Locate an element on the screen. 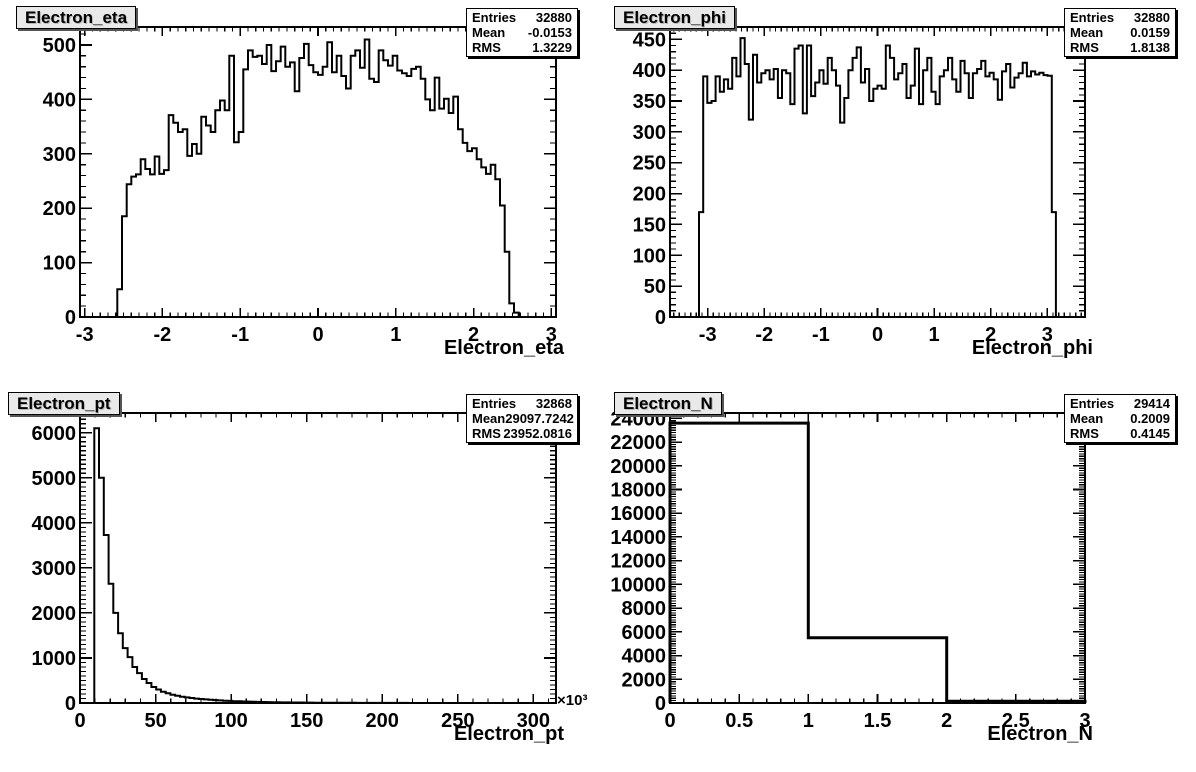 This screenshot has height=772, width=1196. stats-row-rms: RMS 0.4145 is located at coordinates (1120, 433).